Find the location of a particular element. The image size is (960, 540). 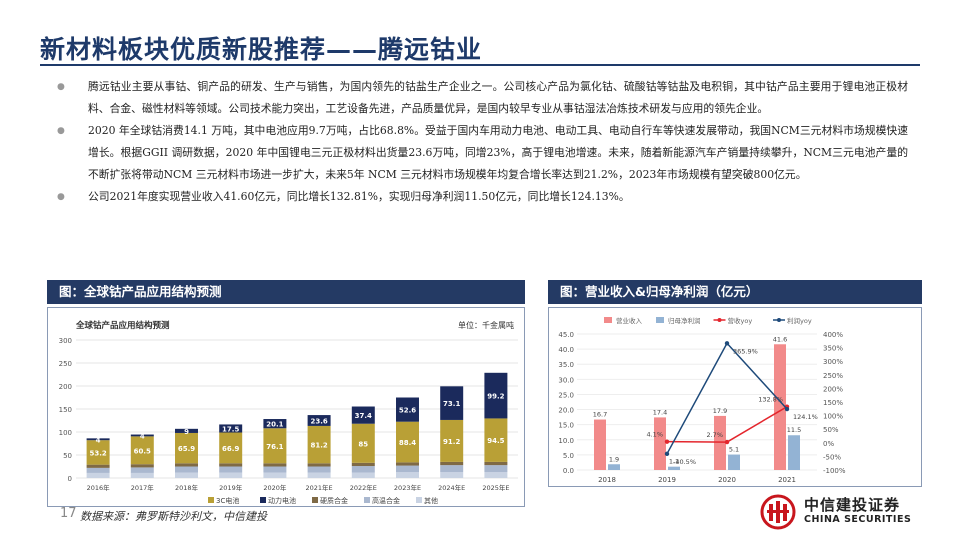

data-label: 66.9 is located at coordinates (230, 449).